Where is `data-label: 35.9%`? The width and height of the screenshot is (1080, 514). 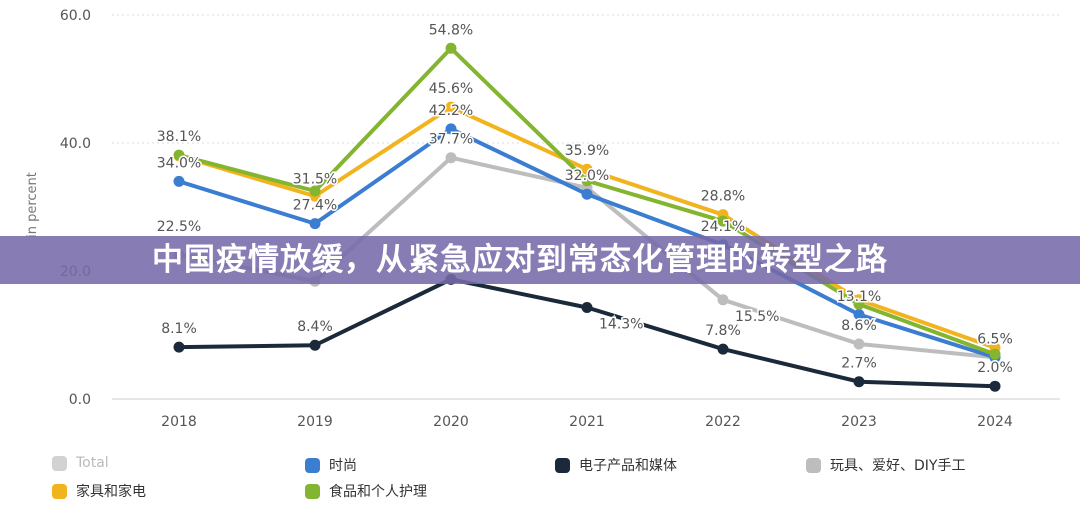 data-label: 35.9% is located at coordinates (587, 151).